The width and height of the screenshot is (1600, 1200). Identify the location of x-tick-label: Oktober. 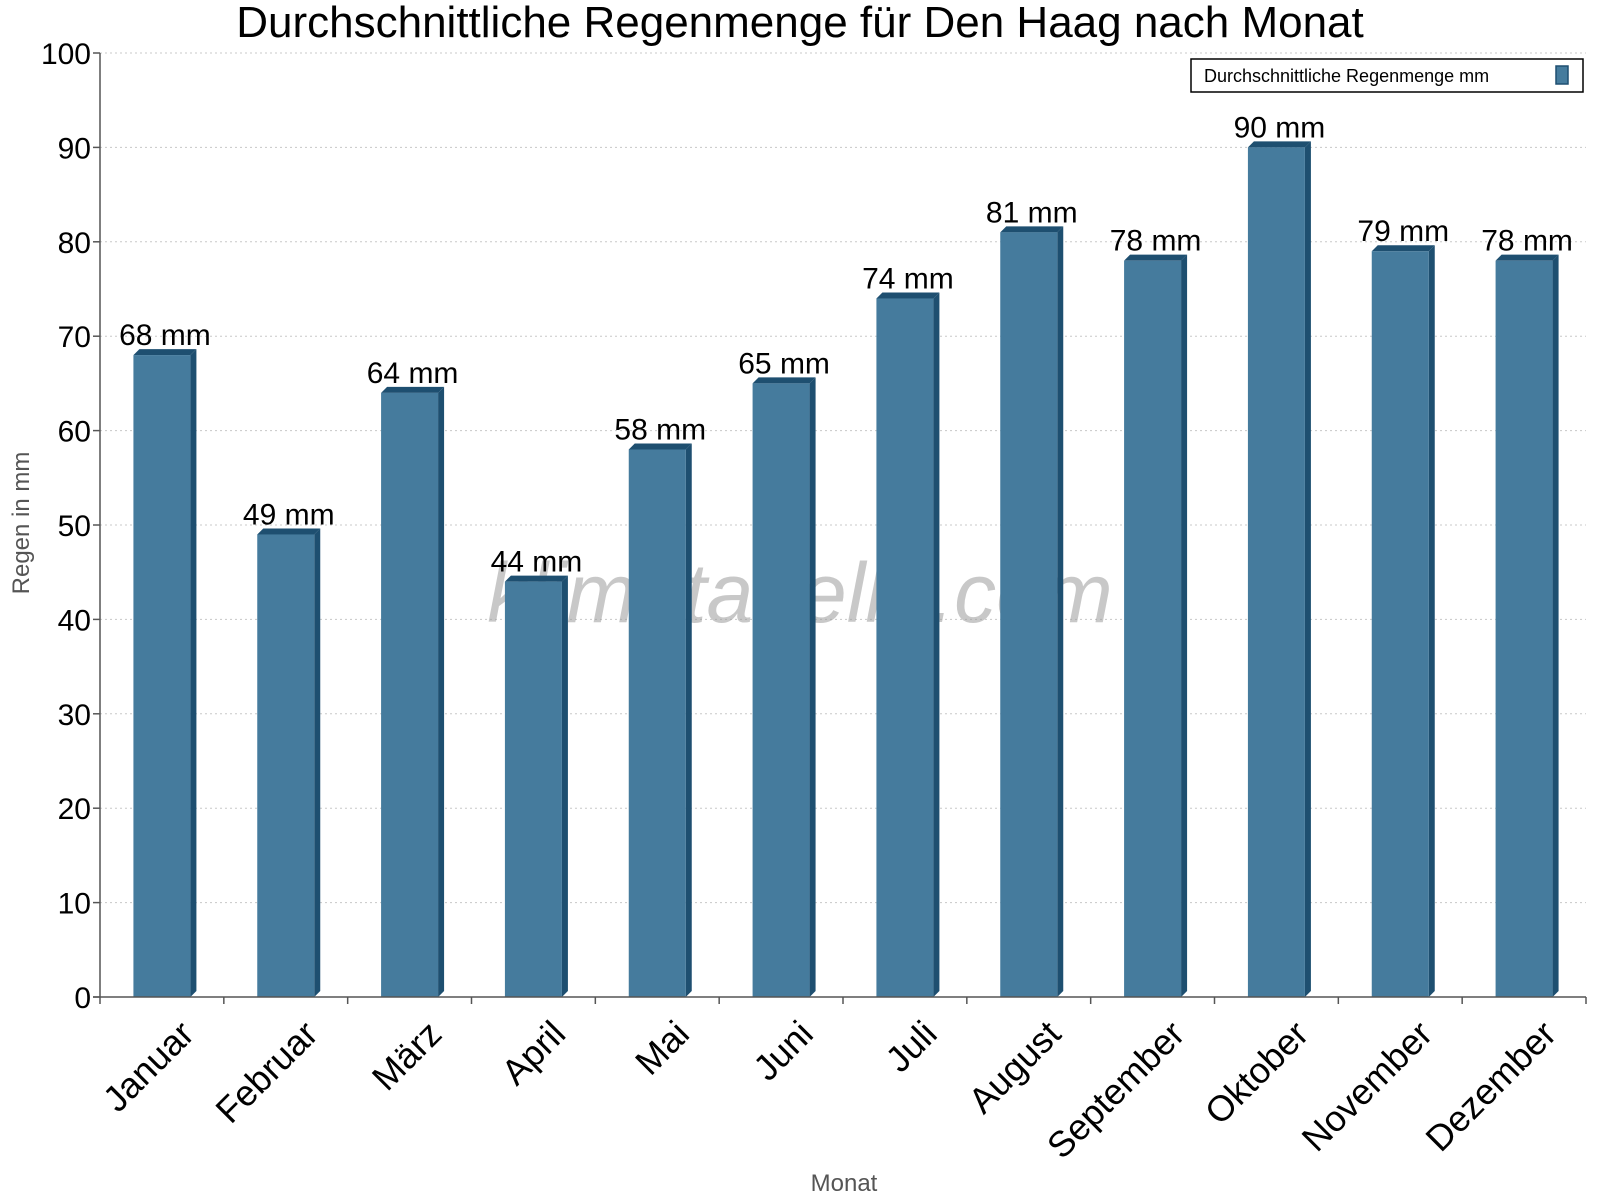
(1257, 1073).